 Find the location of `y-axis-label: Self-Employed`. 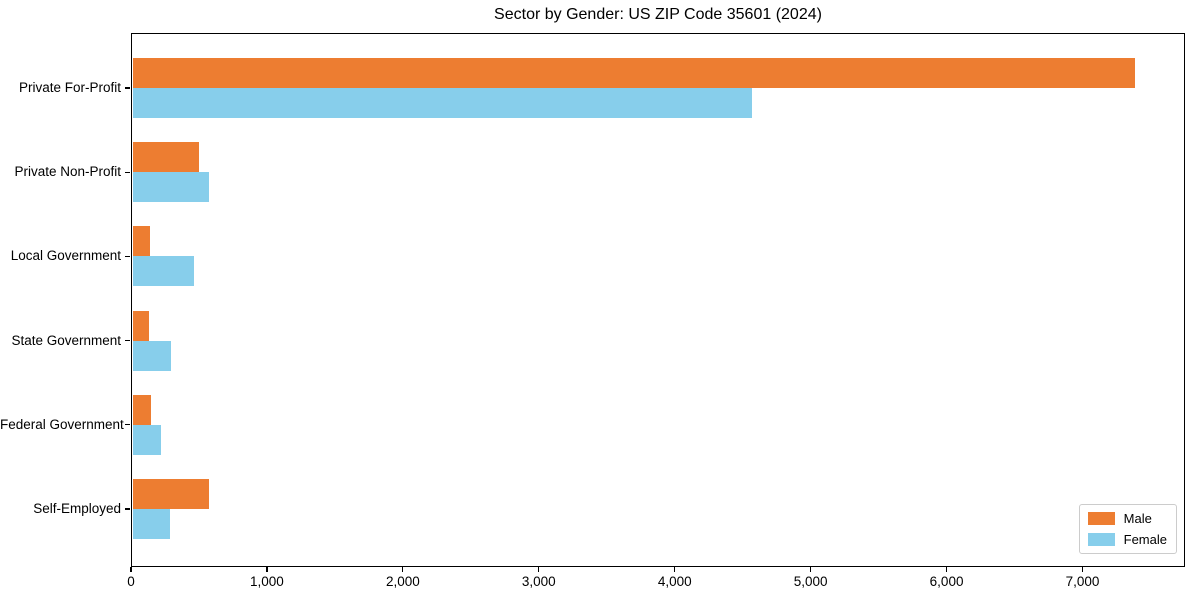

y-axis-label: Self-Employed is located at coordinates (77, 508).